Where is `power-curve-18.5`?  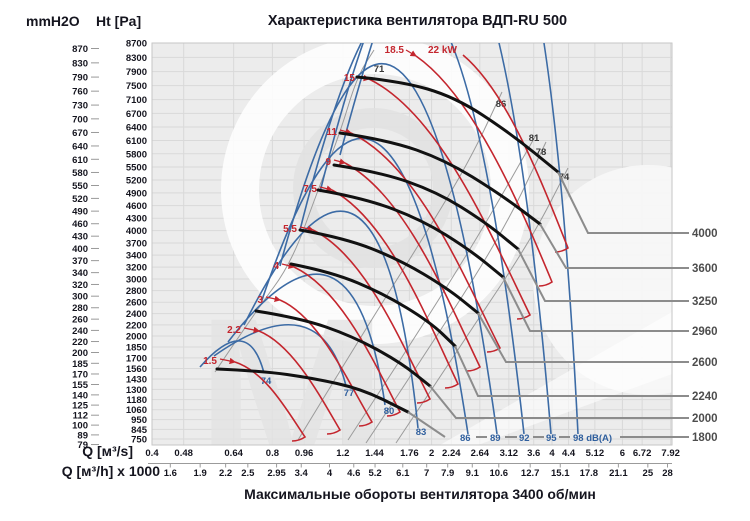
power-curve-18.5 is located at coordinates (484, 171).